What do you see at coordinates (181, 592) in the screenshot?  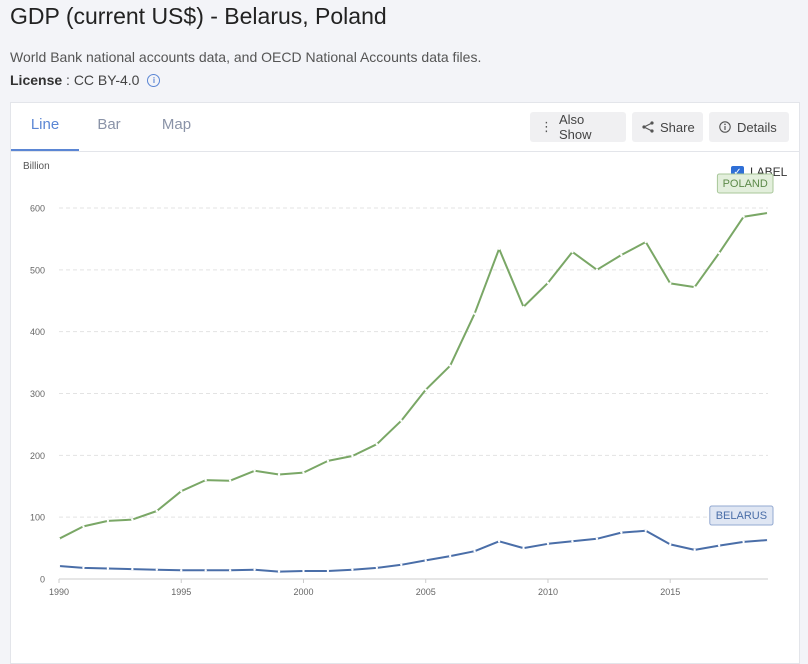 I see `x-tick-label: 1995` at bounding box center [181, 592].